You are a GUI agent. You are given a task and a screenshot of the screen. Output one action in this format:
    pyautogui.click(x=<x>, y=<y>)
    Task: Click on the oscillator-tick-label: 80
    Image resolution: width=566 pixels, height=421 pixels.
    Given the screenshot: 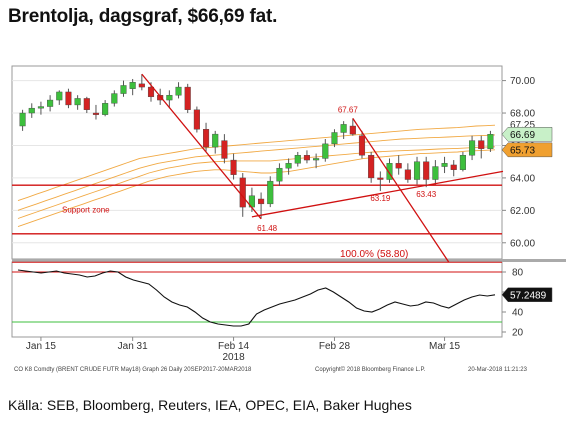 What is the action you would take?
    pyautogui.click(x=518, y=273)
    